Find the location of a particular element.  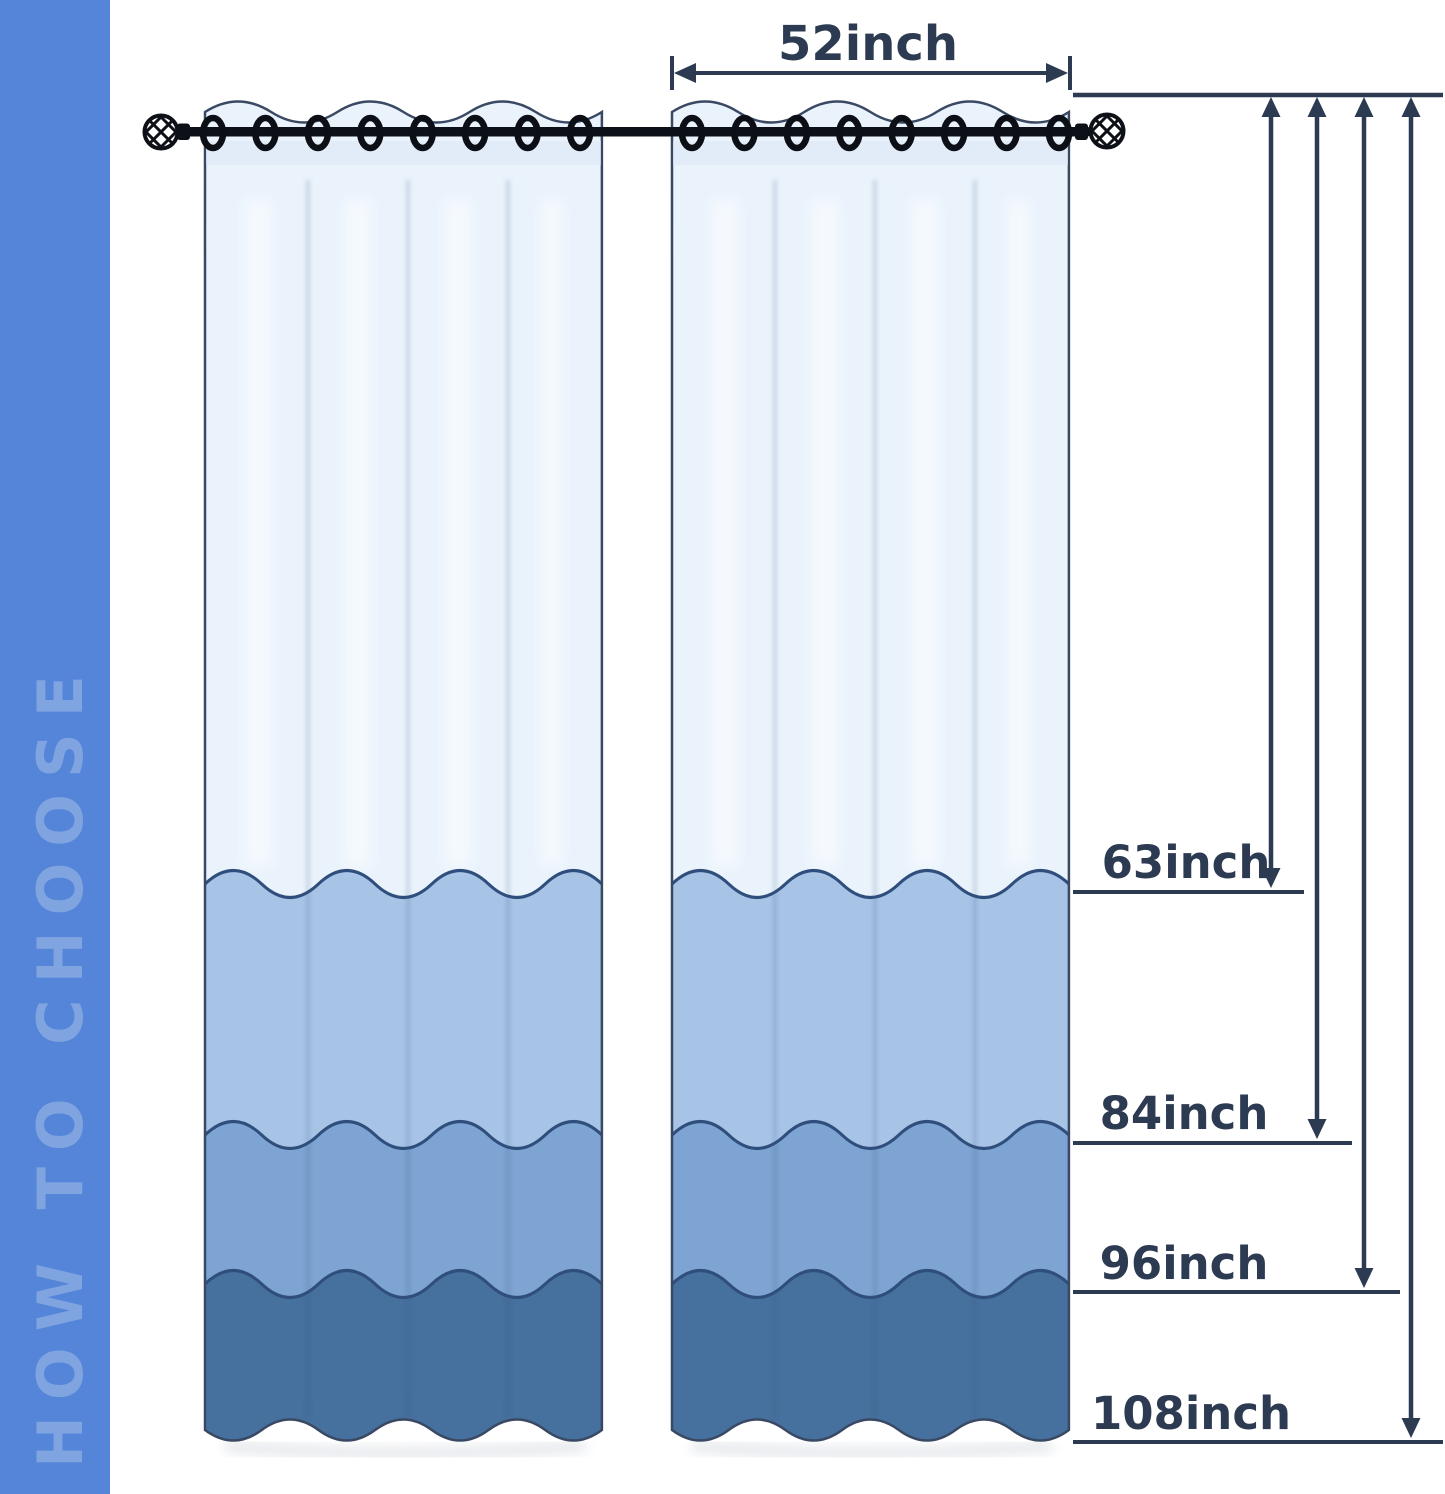

left-wave-boundaries is located at coordinates (403, 1084).